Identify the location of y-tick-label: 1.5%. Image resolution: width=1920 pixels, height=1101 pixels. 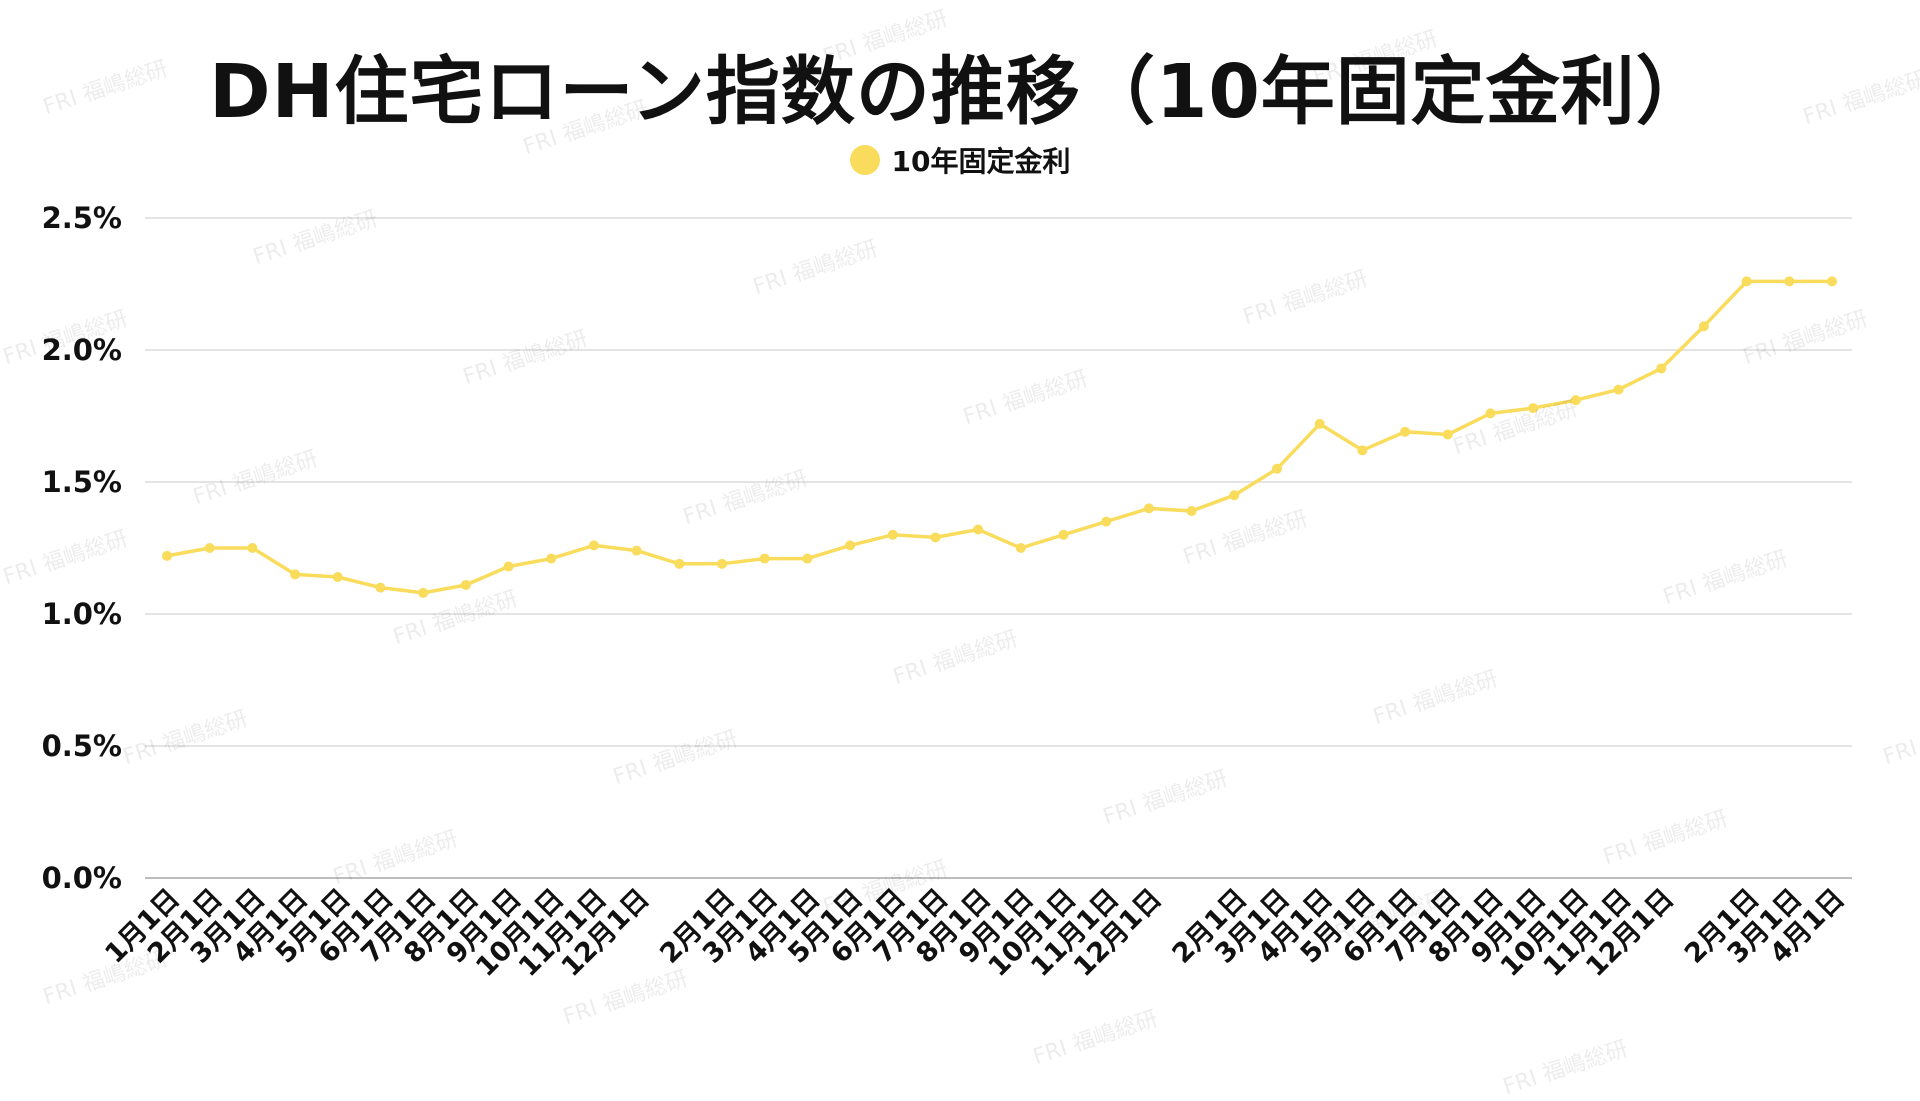
(82, 482).